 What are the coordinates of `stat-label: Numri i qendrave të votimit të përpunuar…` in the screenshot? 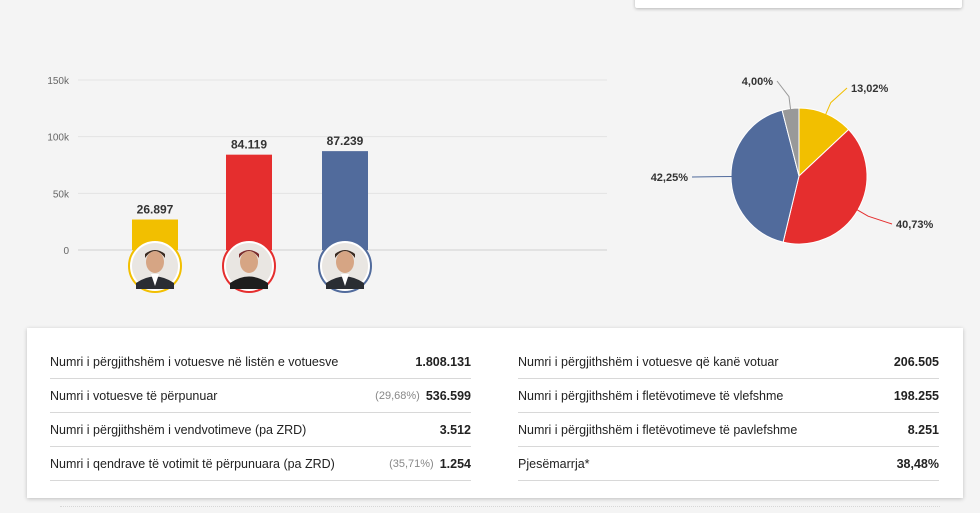 It's located at (192, 463).